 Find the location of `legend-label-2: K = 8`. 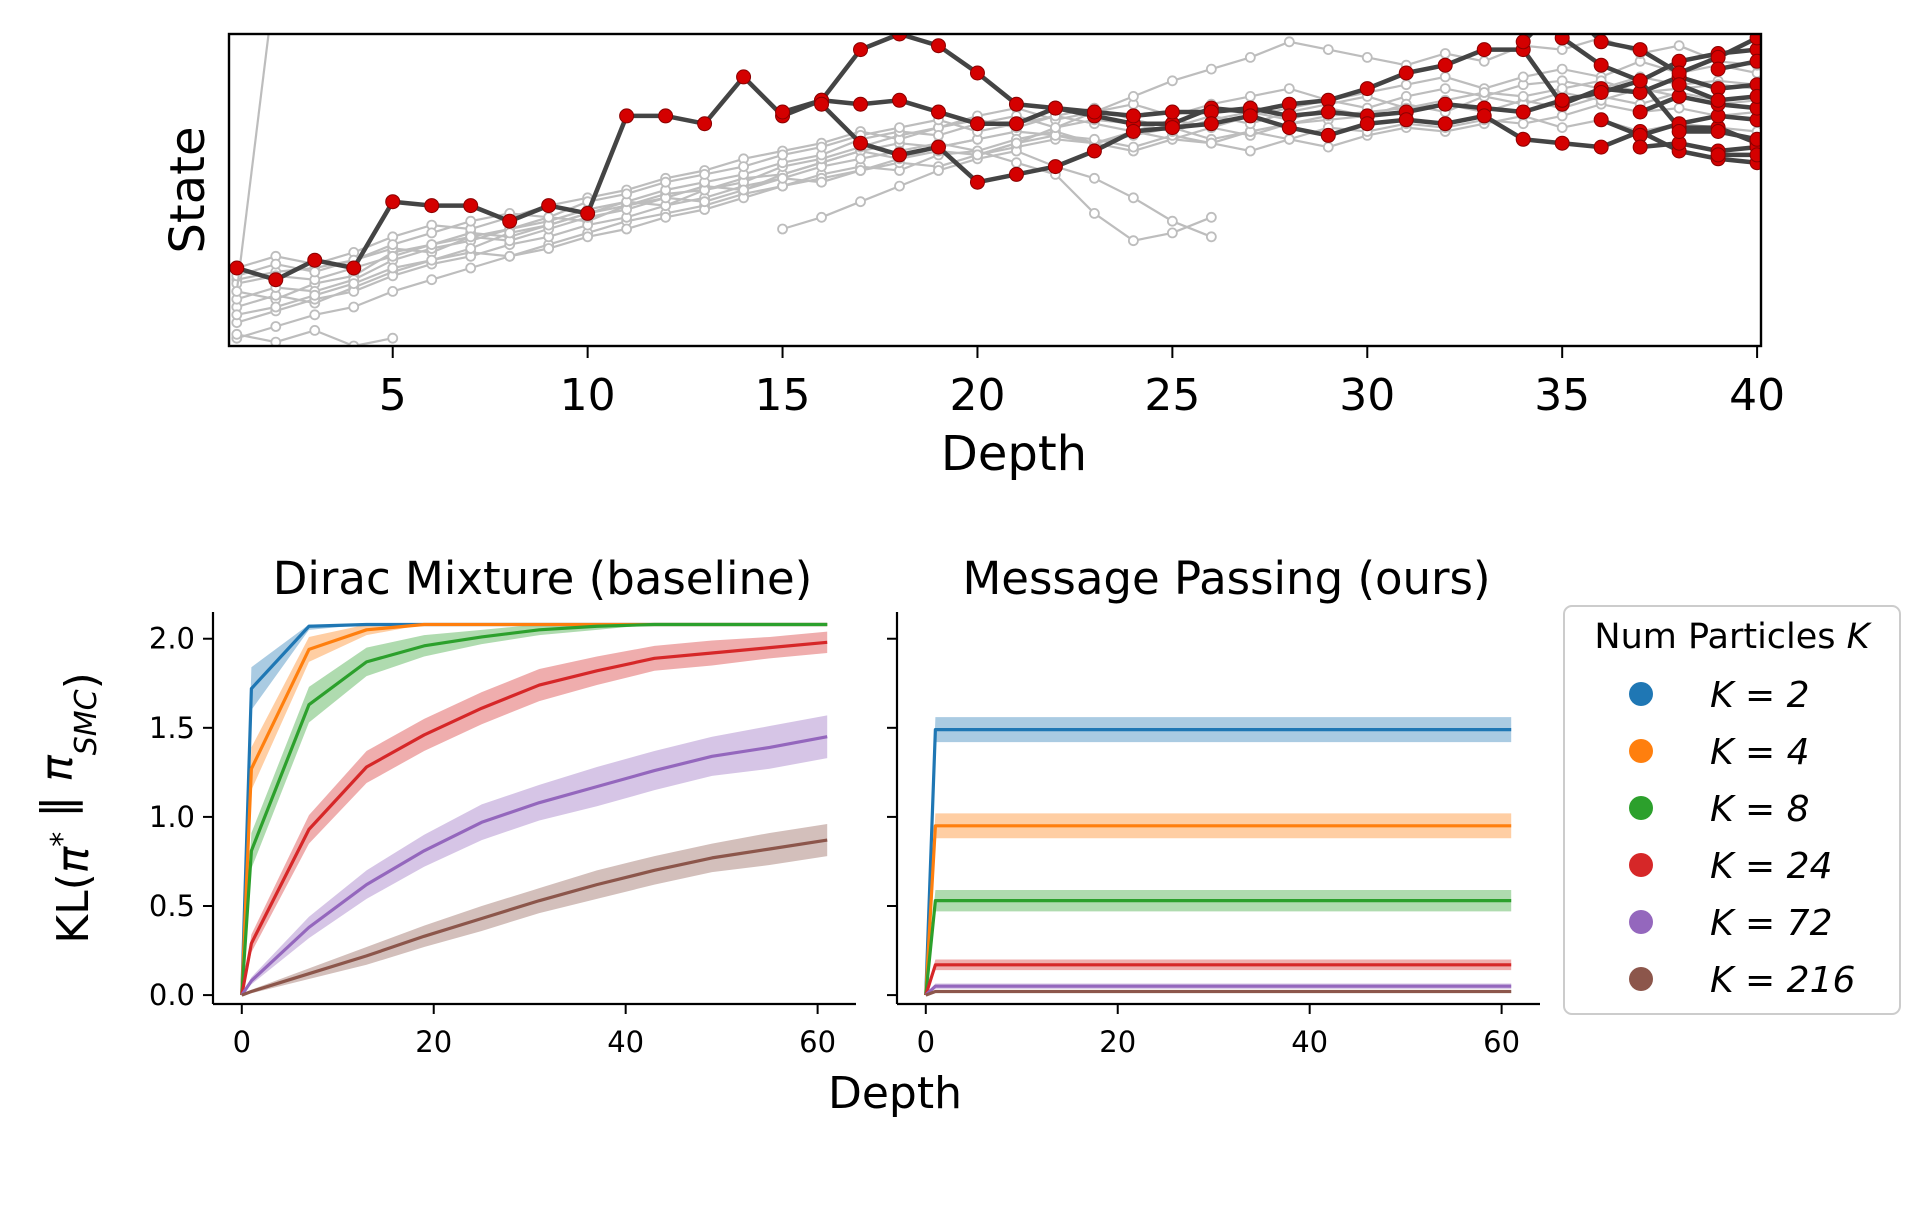

legend-label-2: K = 8 is located at coordinates (1760, 809).